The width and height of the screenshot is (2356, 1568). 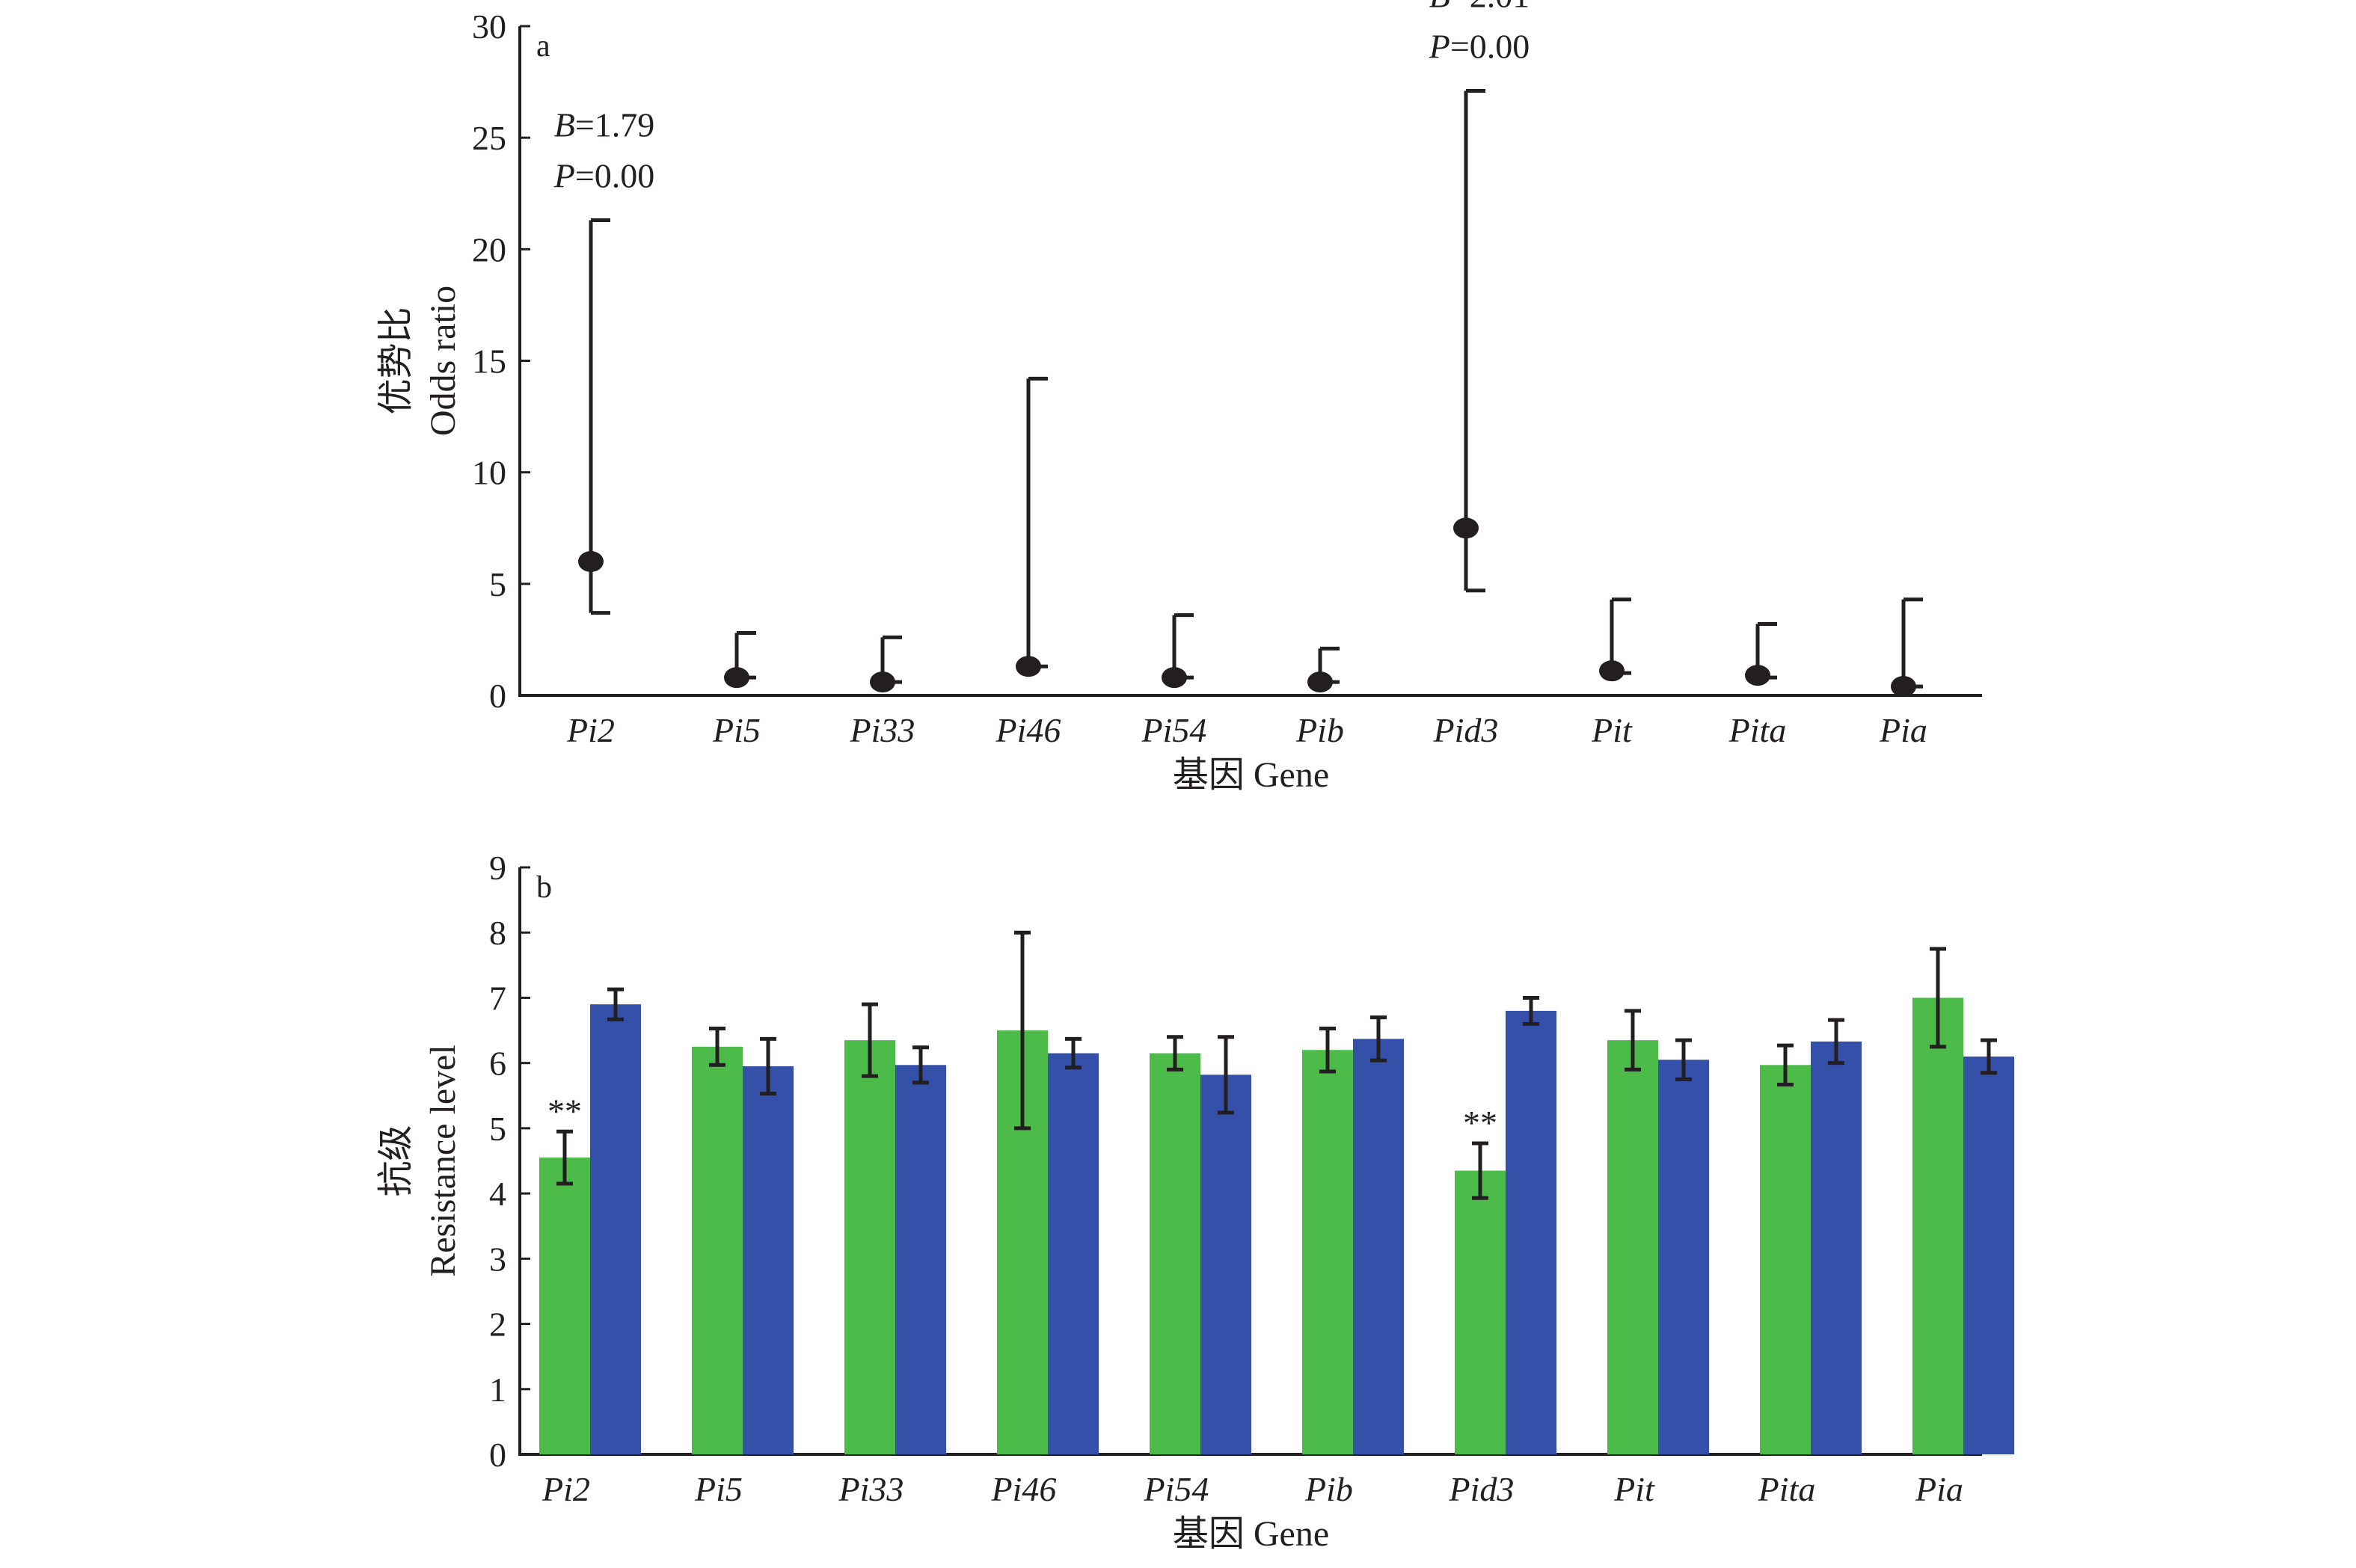 I want to click on stat-annotation: B=2.01, so click(x=1479, y=7).